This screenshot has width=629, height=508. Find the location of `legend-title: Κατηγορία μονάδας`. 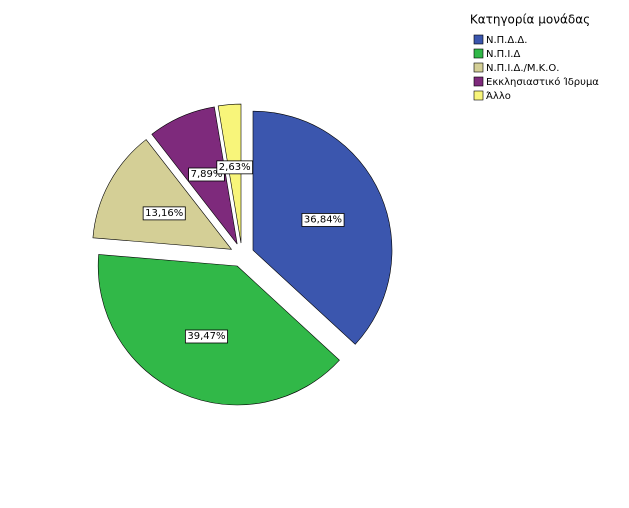

legend-title: Κατηγορία μονάδας is located at coordinates (530, 20).